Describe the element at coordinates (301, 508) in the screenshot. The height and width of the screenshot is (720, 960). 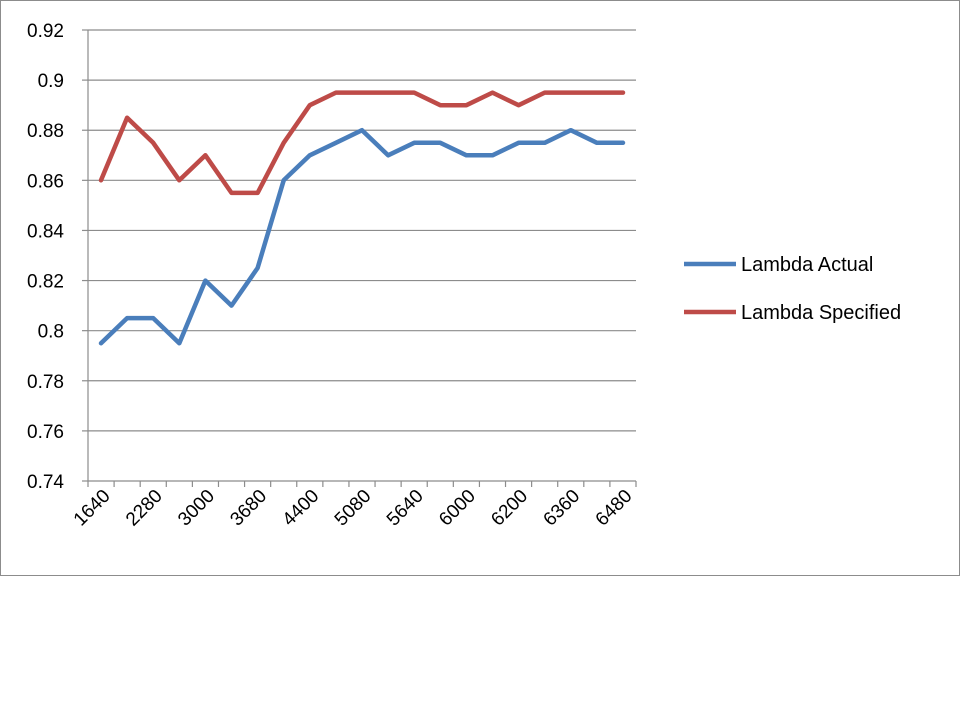
I see `x-tick-label: 4400` at that location.